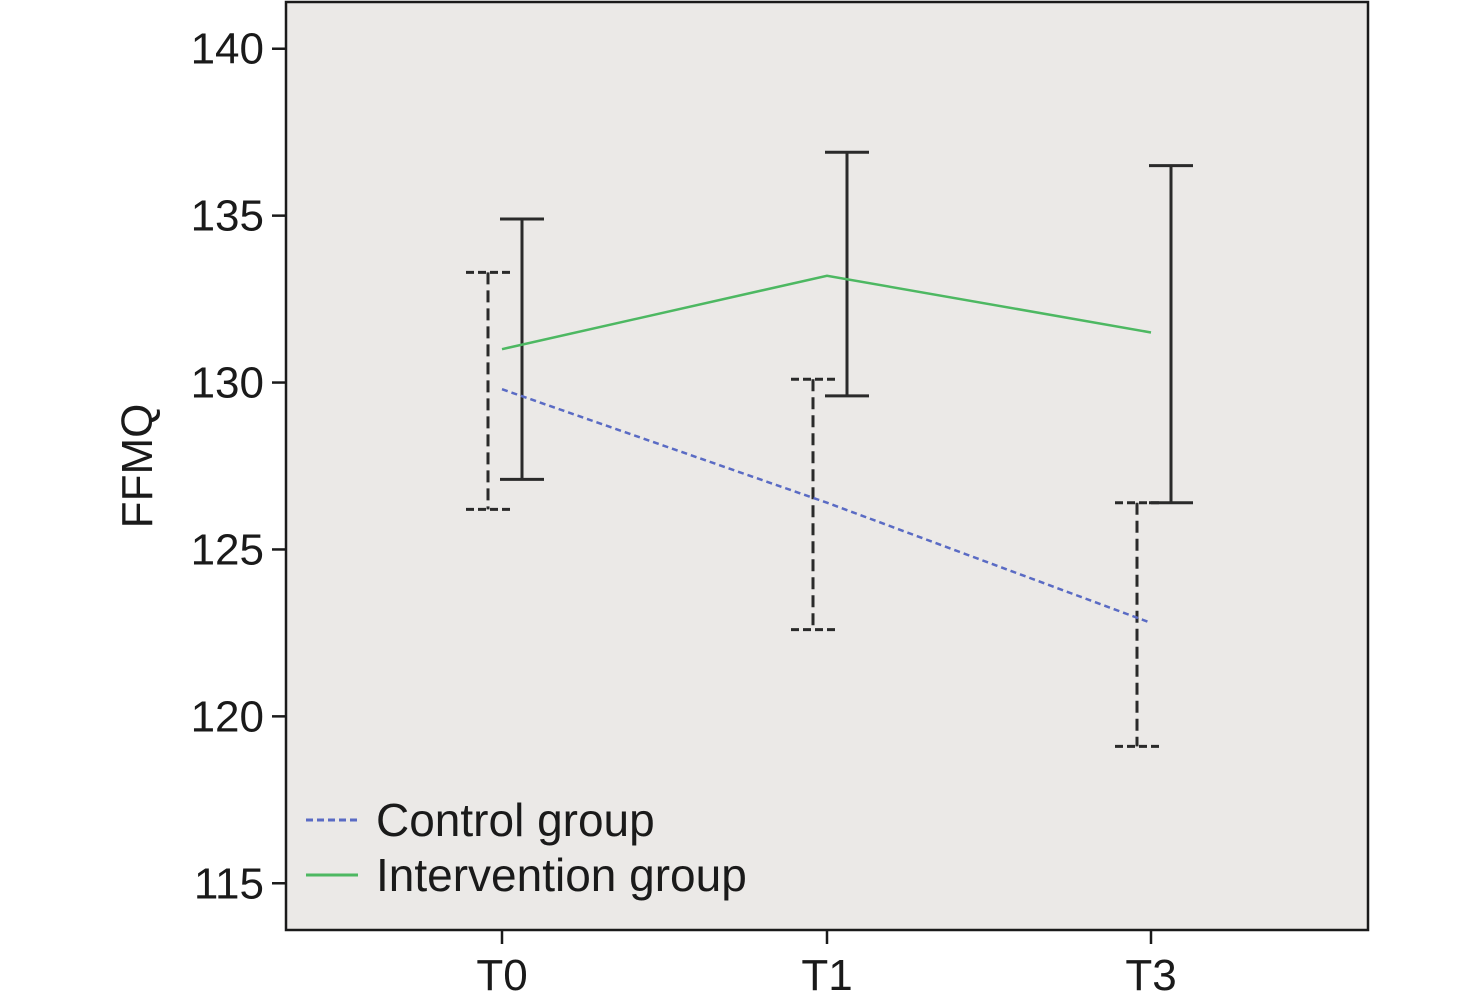  I want to click on y-tick-label: 125, so click(227, 549).